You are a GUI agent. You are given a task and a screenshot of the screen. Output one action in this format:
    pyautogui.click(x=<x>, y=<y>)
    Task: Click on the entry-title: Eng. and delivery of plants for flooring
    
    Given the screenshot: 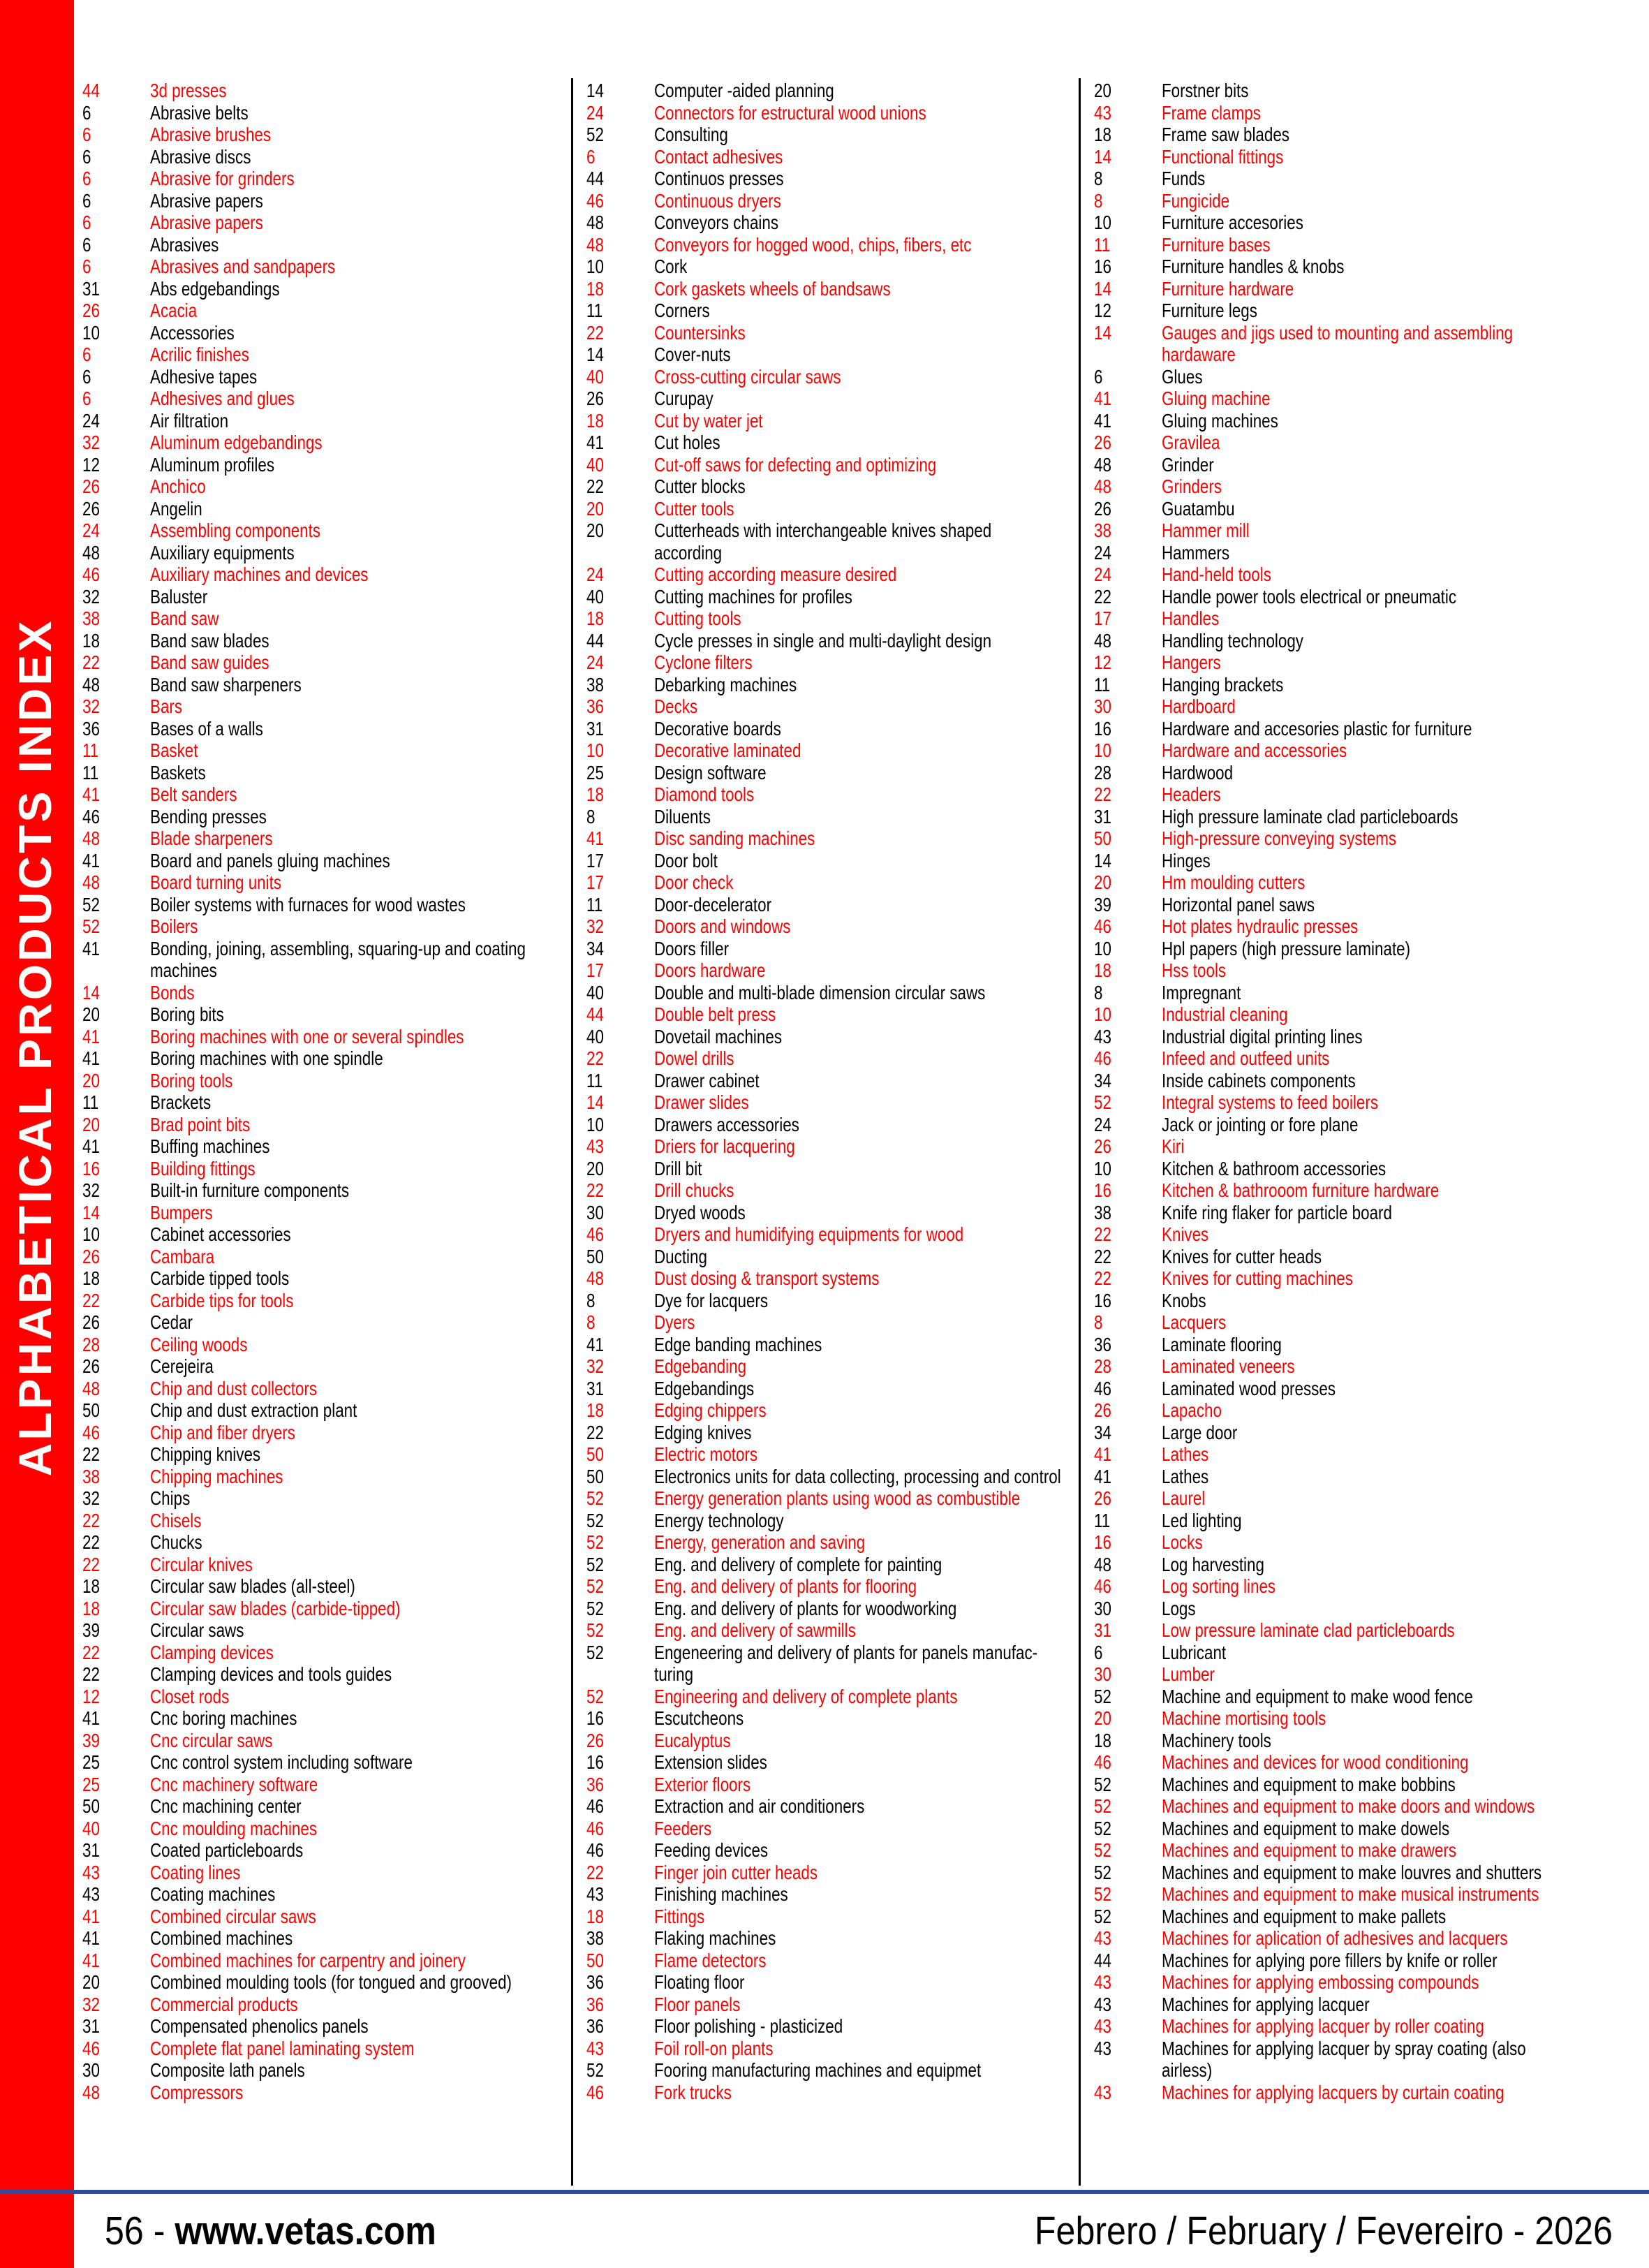 What is the action you would take?
    pyautogui.click(x=785, y=1586)
    